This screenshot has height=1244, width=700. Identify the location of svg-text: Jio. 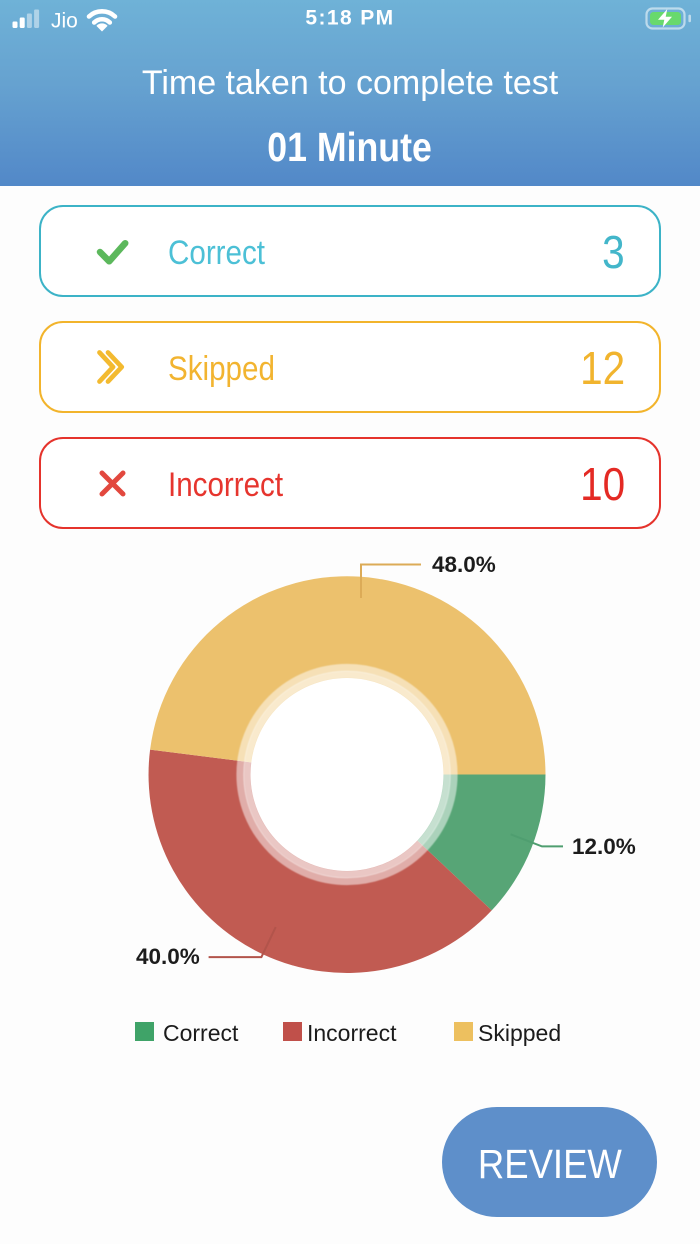
(64, 21).